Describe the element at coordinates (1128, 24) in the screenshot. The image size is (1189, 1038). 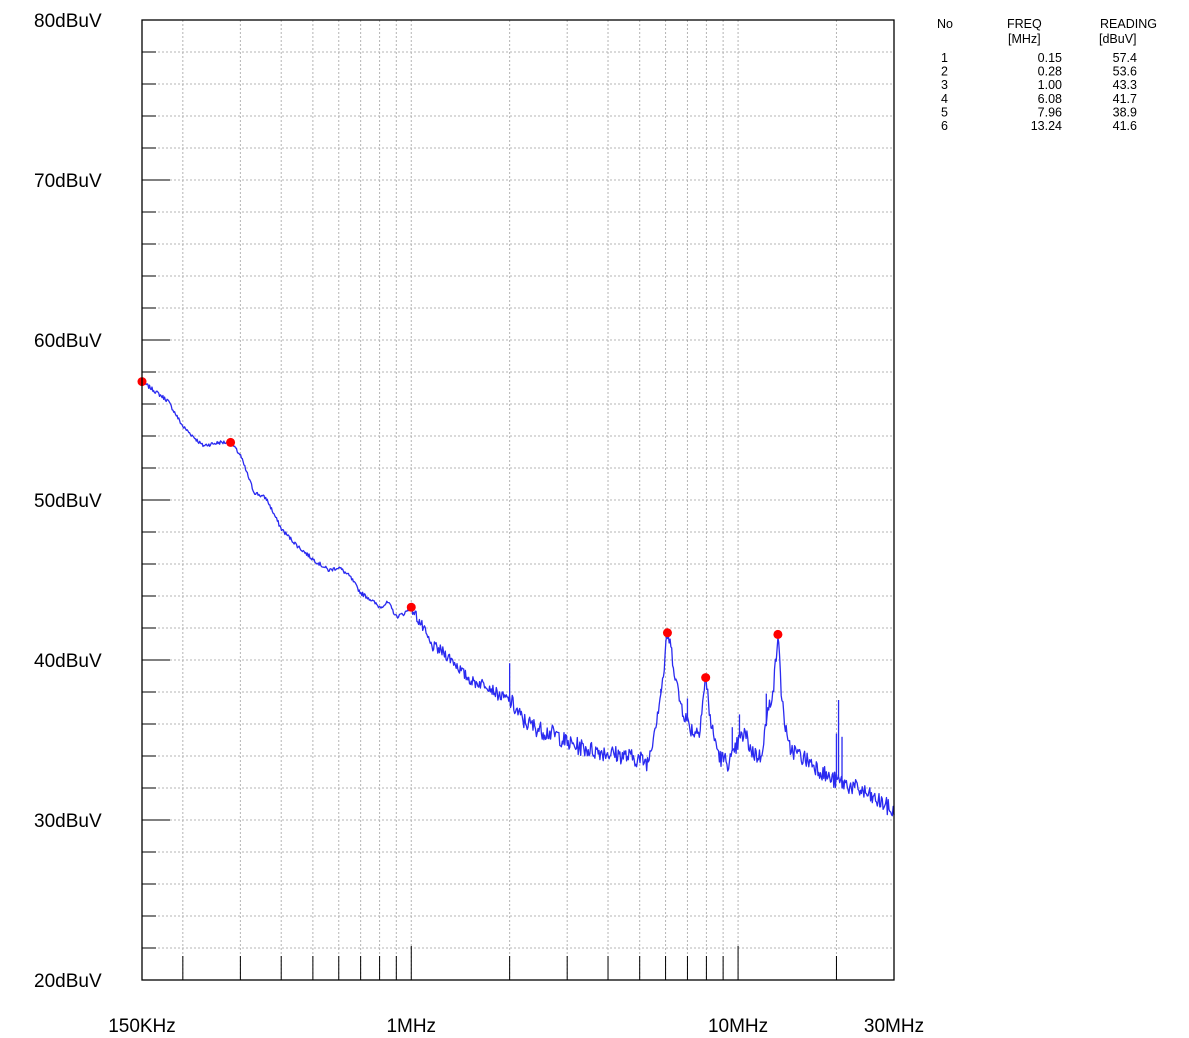
I see `table-header-reading: READING` at that location.